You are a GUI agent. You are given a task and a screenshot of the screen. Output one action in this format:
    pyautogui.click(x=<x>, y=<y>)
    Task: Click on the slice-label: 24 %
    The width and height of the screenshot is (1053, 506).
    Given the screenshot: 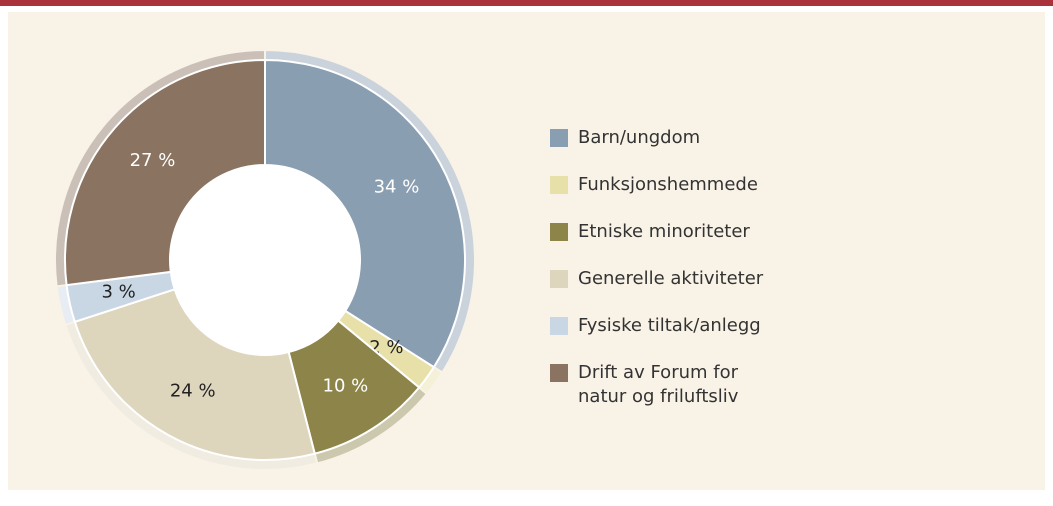 What is the action you would take?
    pyautogui.click(x=193, y=390)
    